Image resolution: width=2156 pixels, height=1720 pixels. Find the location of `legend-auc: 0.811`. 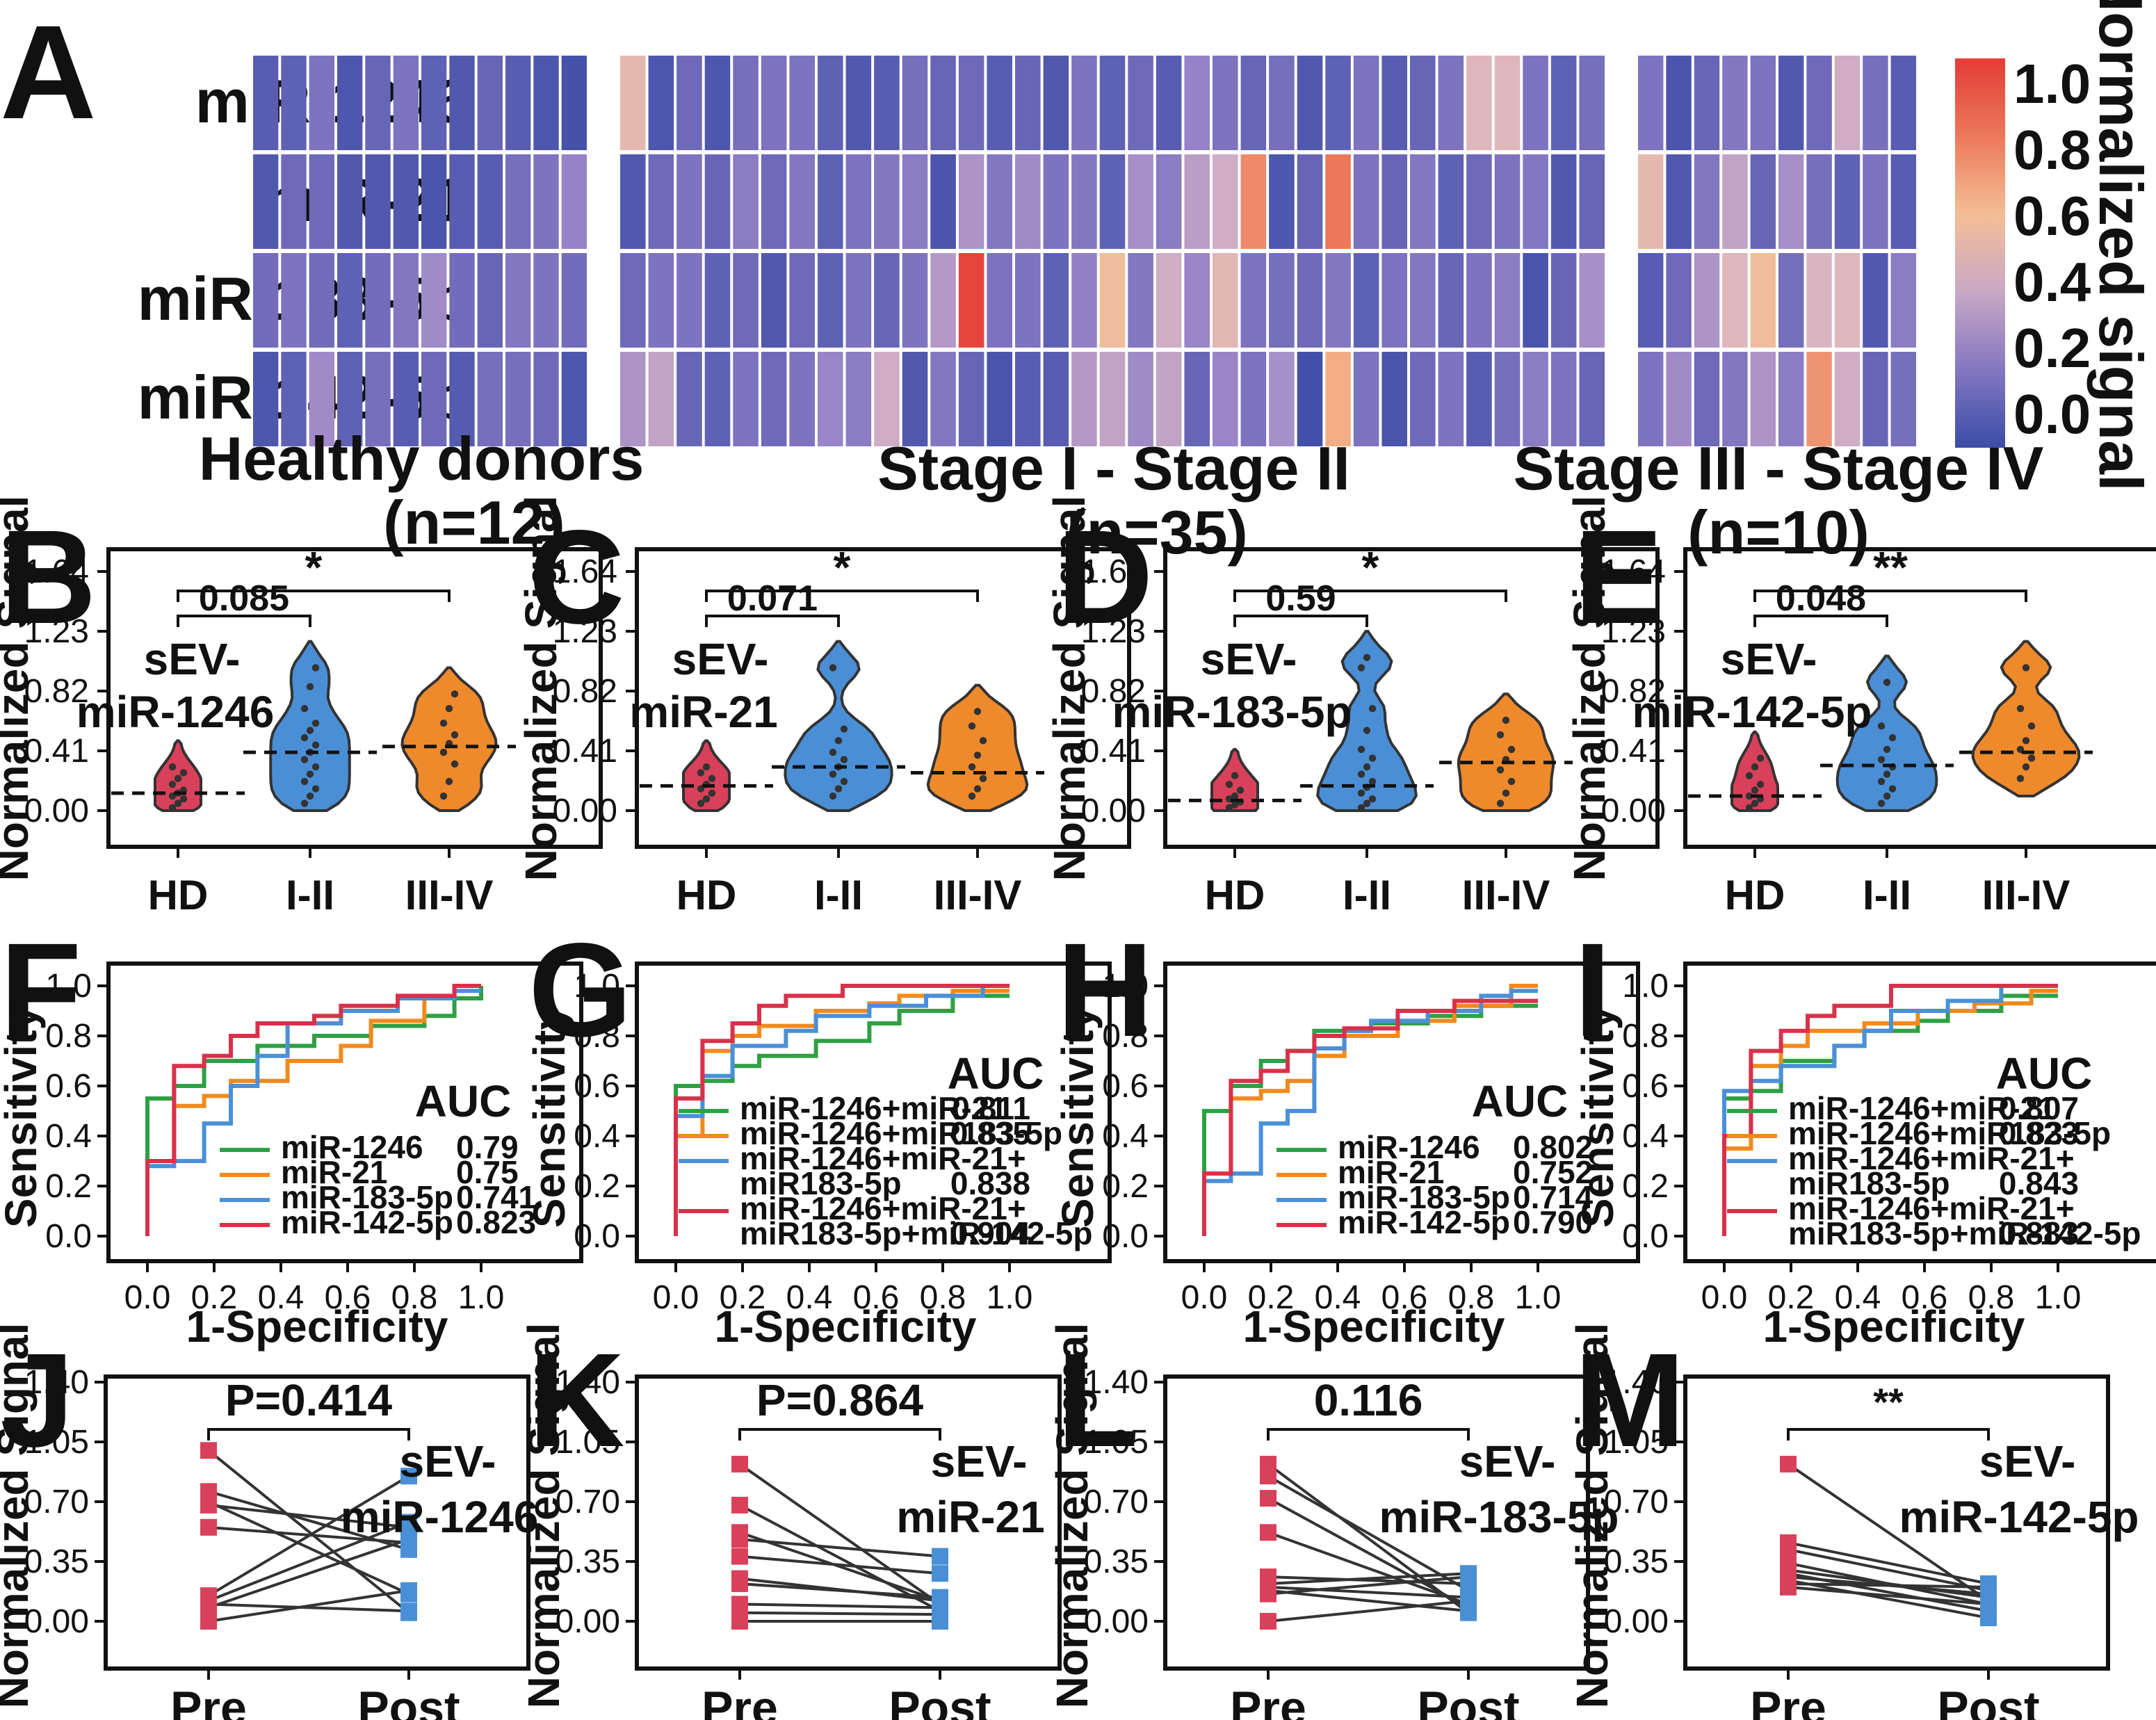

legend-auc: 0.811 is located at coordinates (991, 1108).